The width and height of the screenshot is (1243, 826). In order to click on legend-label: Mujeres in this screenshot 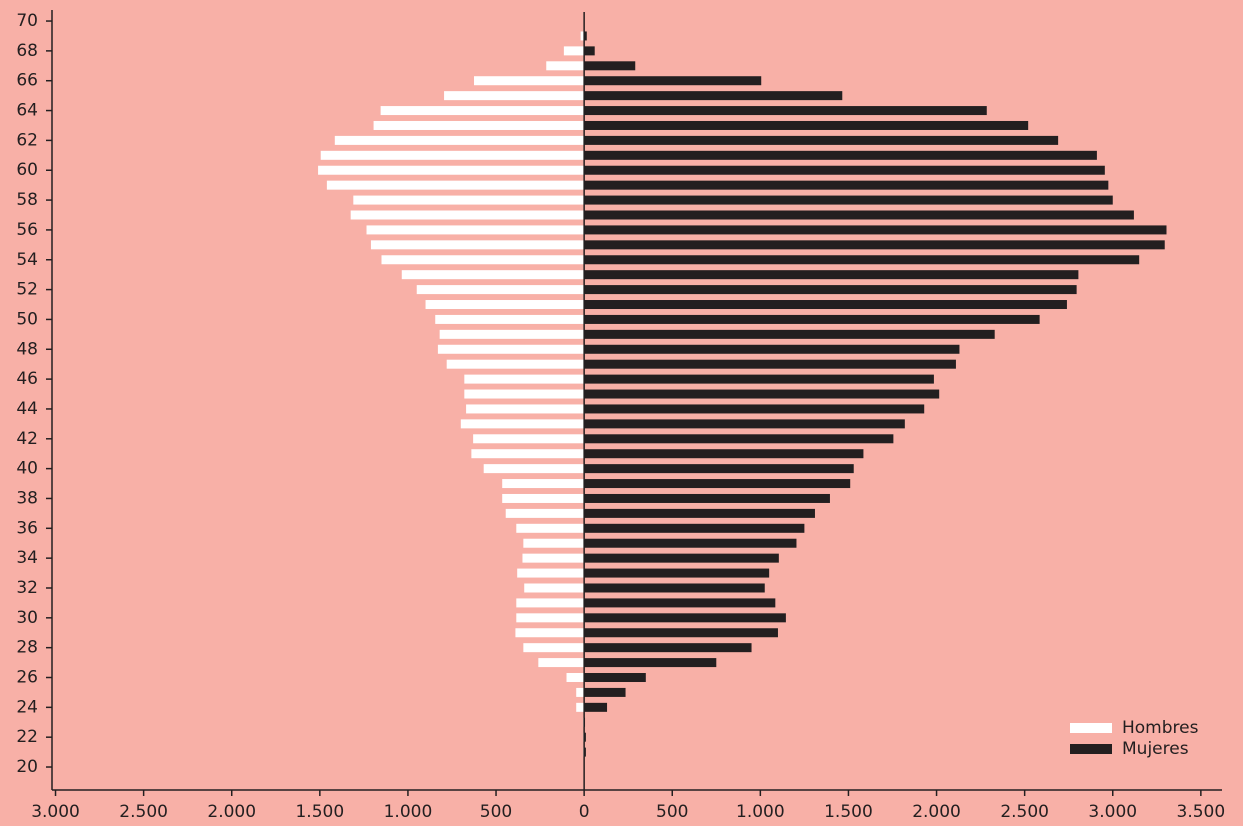, I will do `click(1155, 749)`.